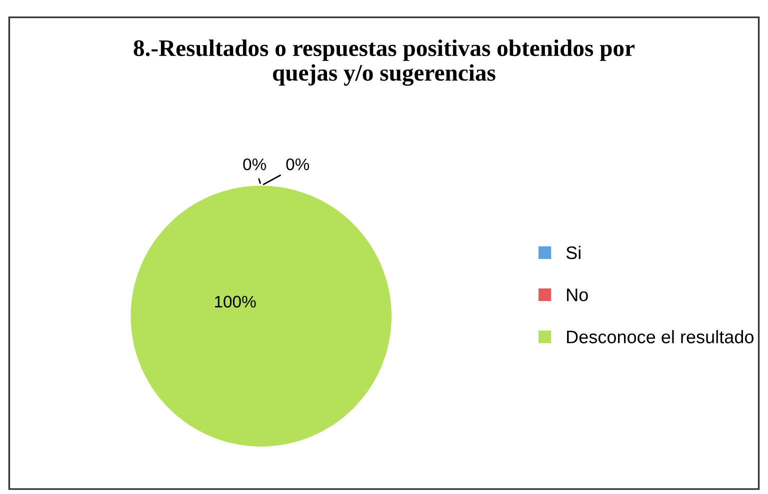 This screenshot has height=494, width=768. What do you see at coordinates (573, 253) in the screenshot?
I see `legend-label: Si` at bounding box center [573, 253].